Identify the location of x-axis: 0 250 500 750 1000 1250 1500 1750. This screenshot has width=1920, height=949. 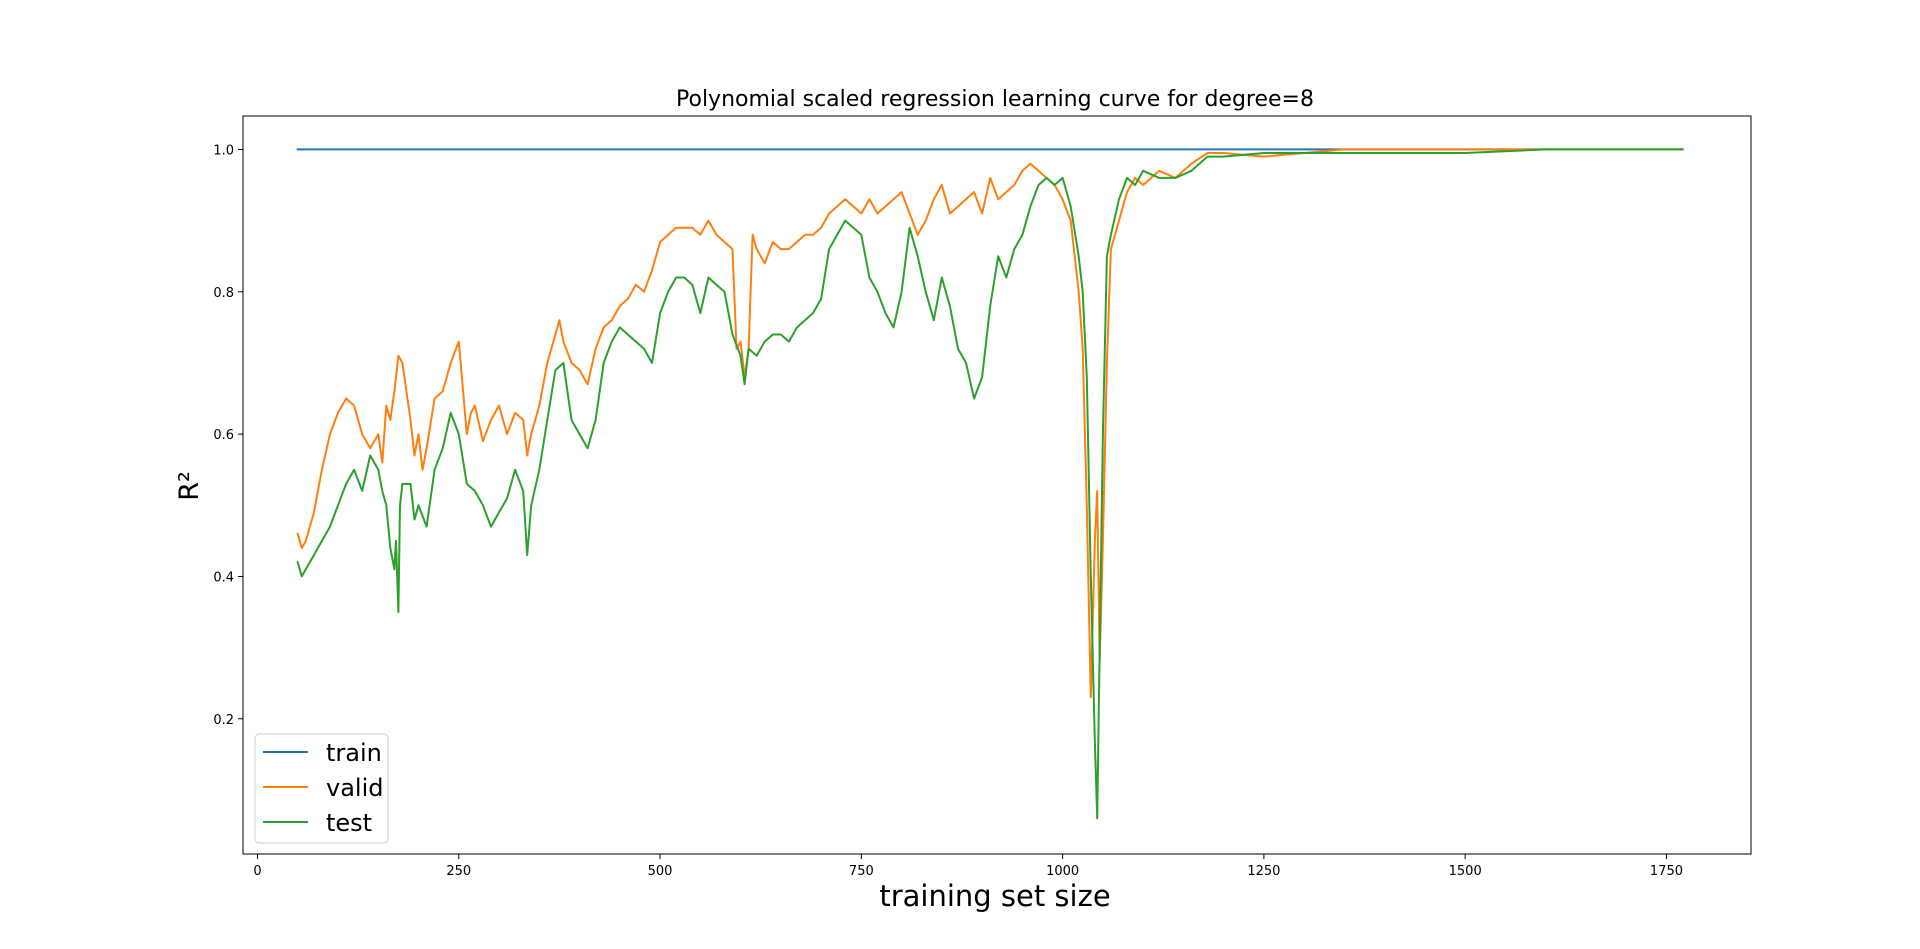
(968, 866).